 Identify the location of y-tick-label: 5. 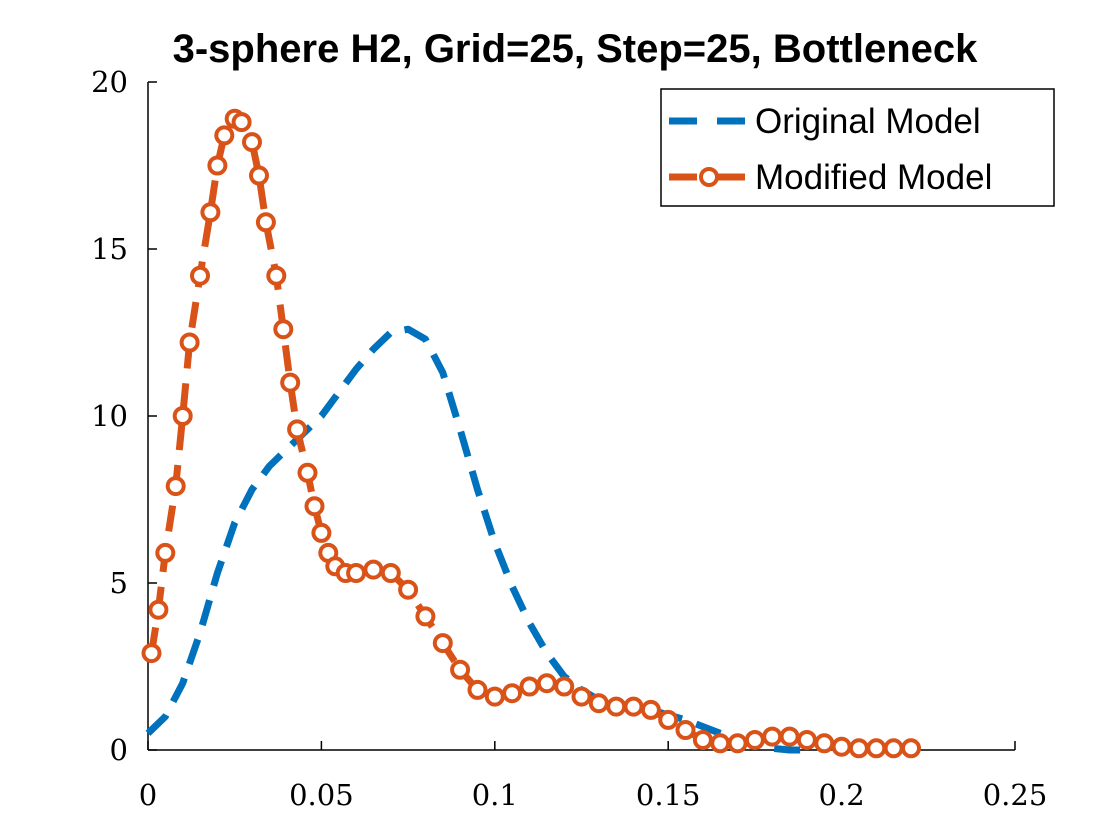
(119, 583).